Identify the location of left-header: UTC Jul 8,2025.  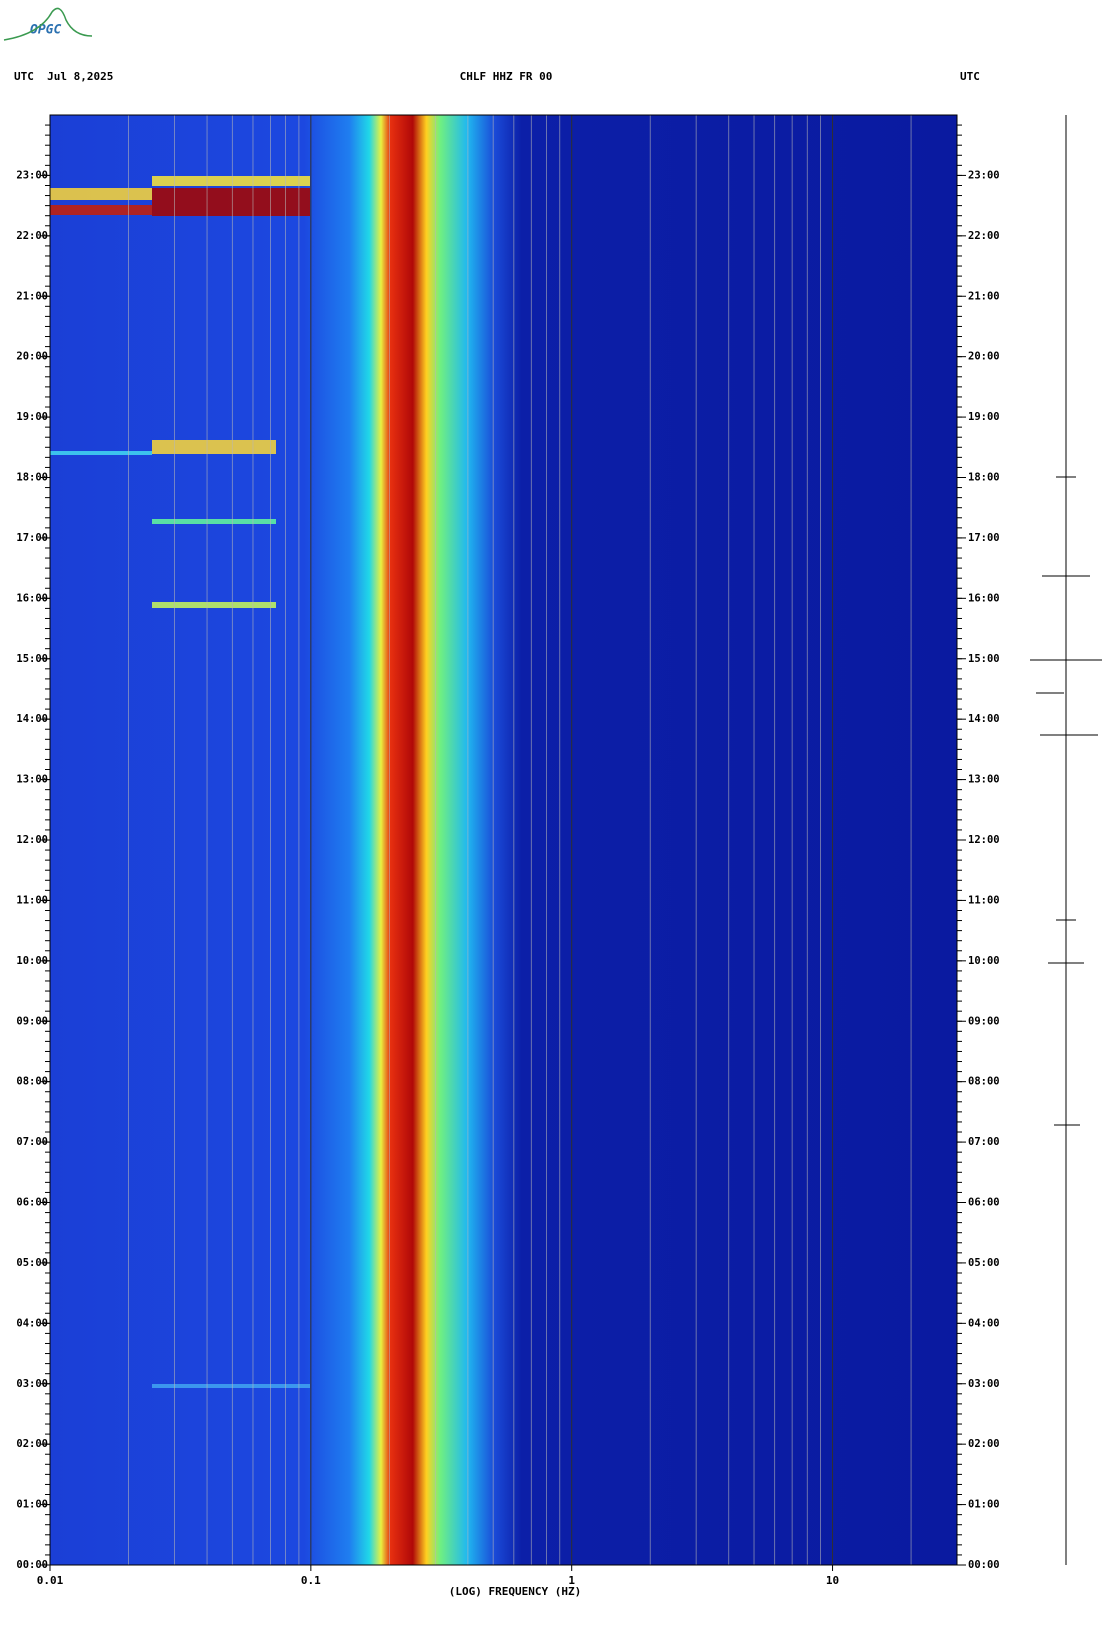
(63, 76).